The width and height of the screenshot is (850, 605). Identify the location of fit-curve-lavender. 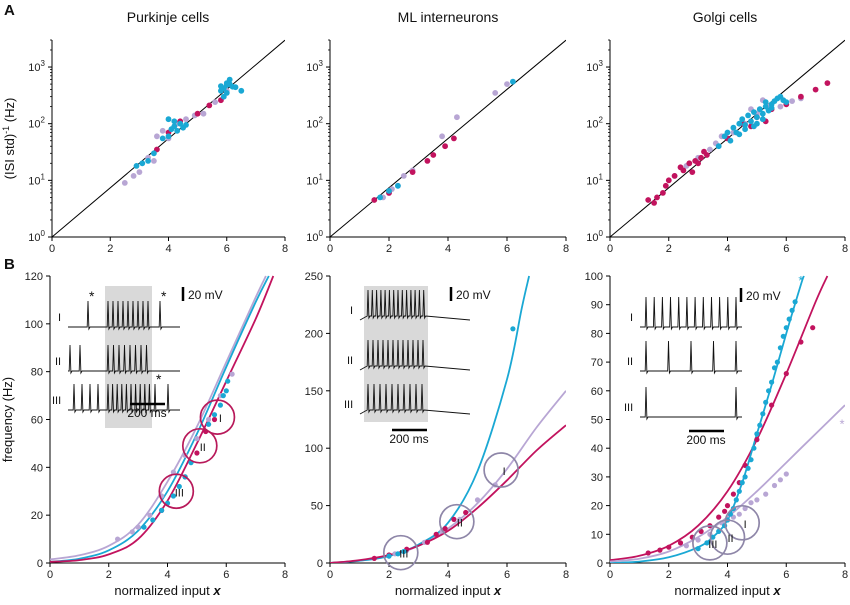
(727, 483).